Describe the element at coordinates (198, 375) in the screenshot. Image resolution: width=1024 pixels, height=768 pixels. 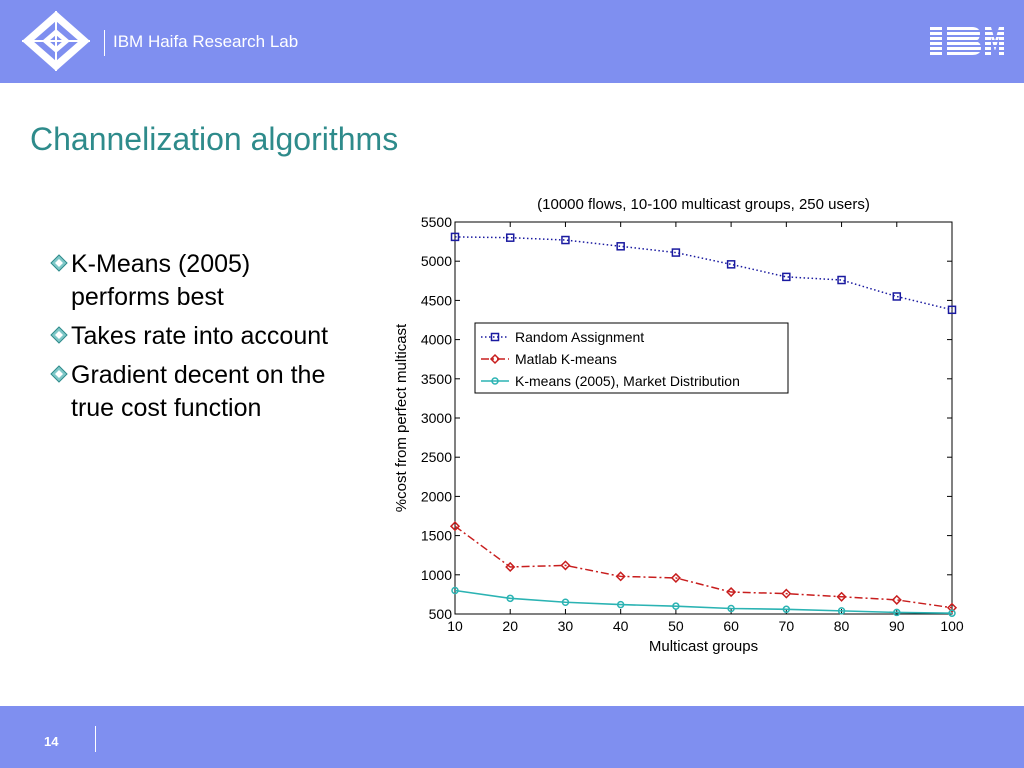
I see `bullet-text: Gradient decent on the` at that location.